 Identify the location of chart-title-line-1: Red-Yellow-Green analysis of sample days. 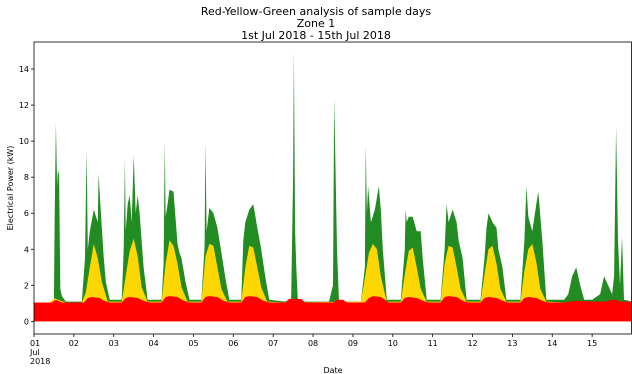
(316, 11).